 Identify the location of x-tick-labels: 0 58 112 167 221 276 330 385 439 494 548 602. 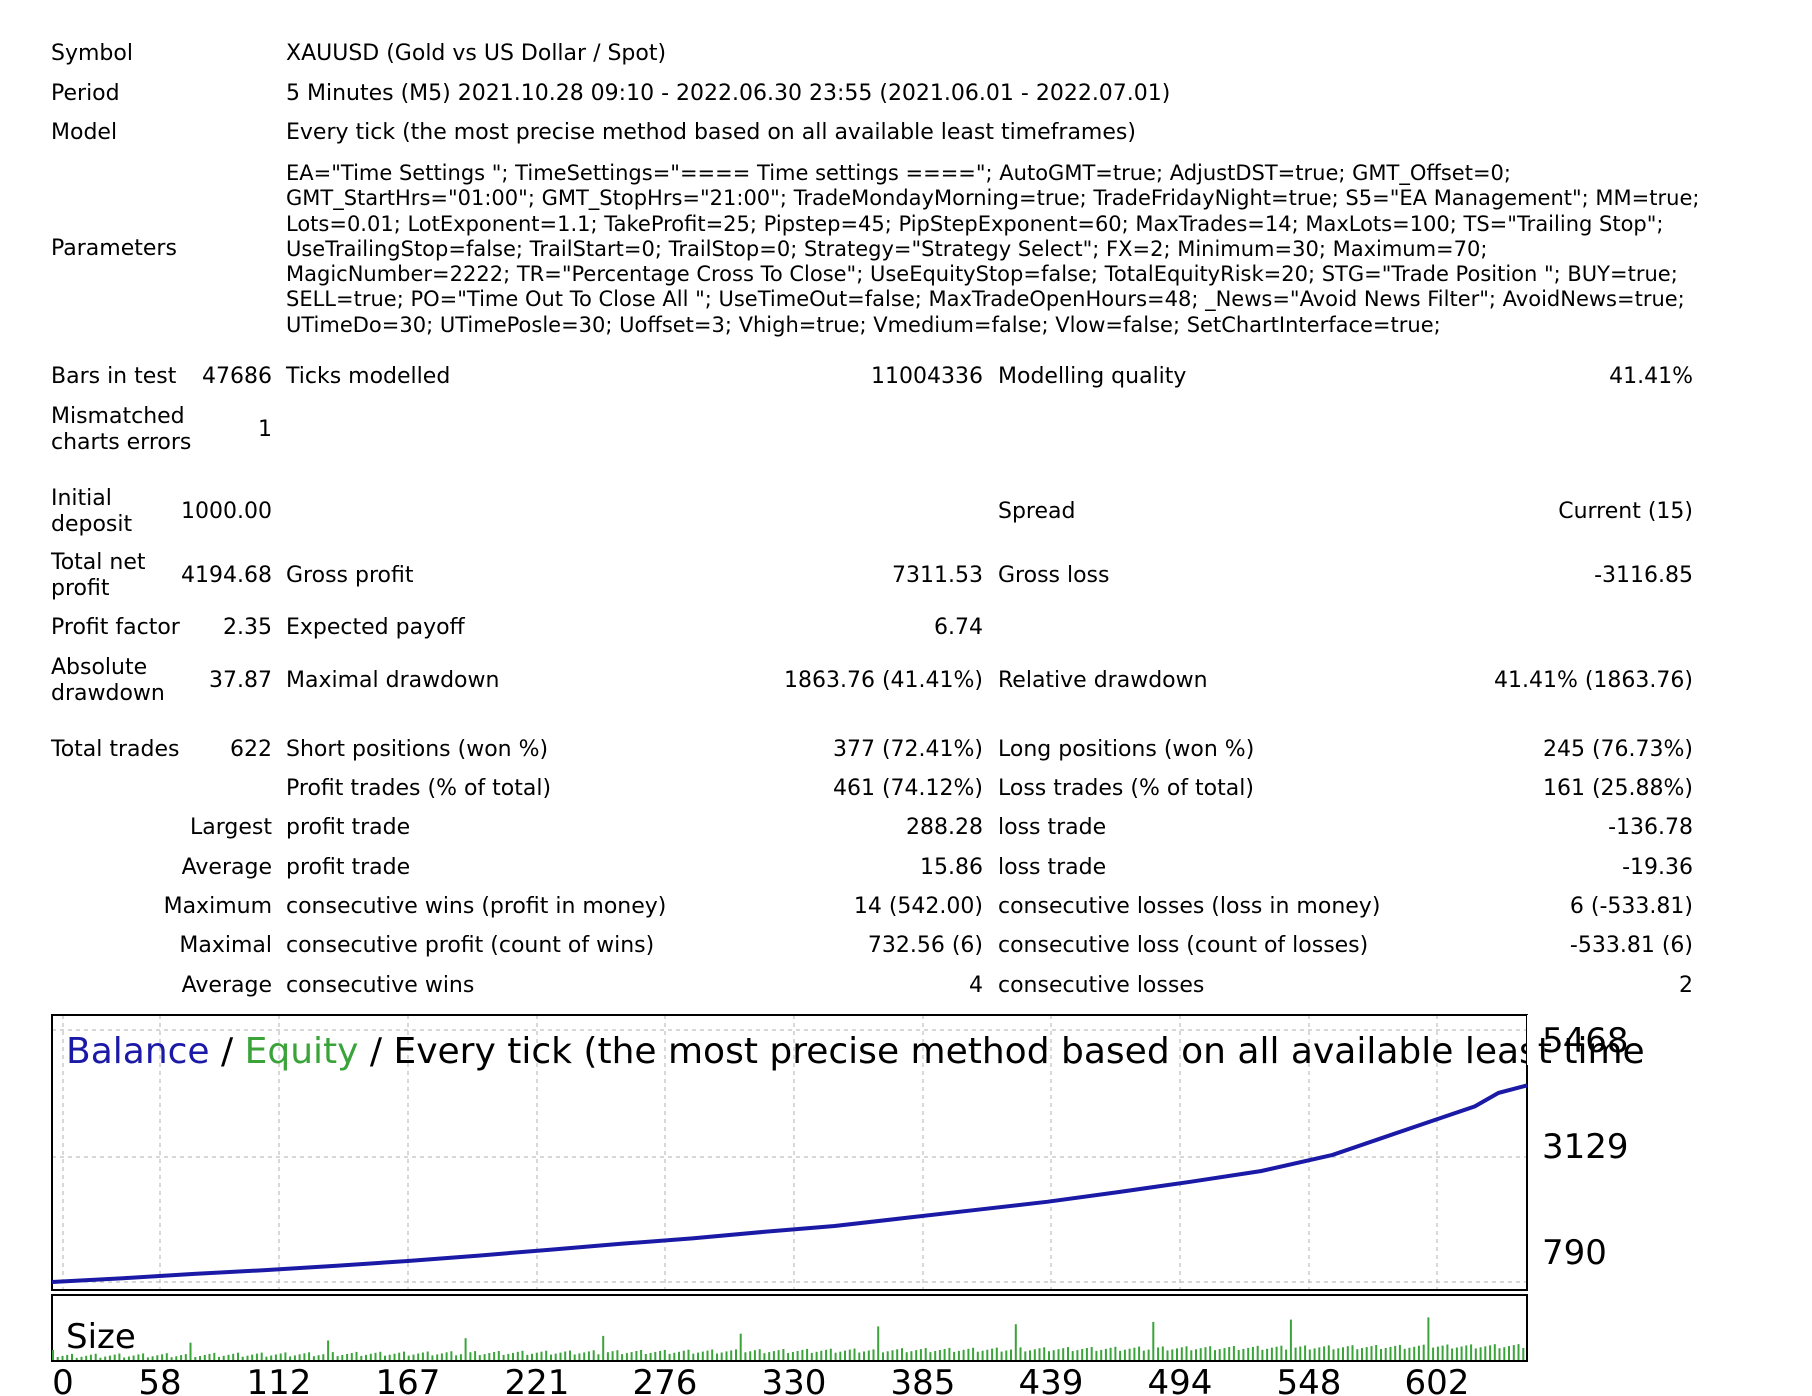
(760, 1379).